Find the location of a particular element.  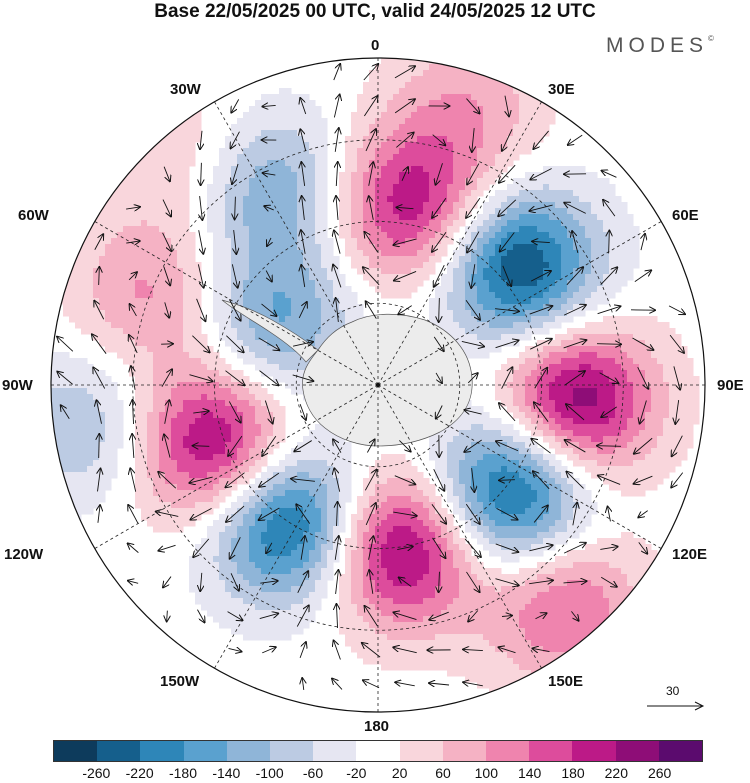

colorbar-tick-label: -180 is located at coordinates (183, 773).